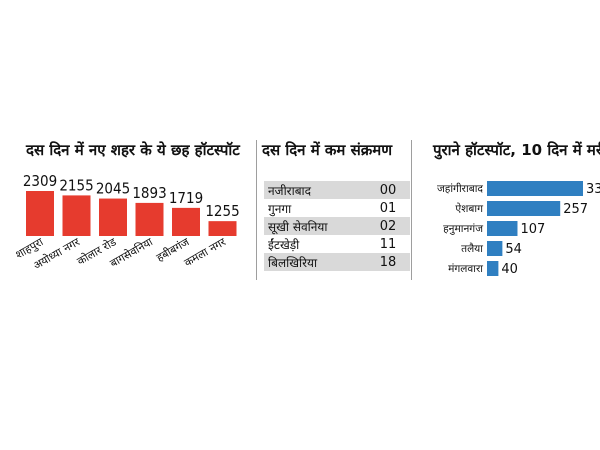  Describe the element at coordinates (113, 189) in the screenshot. I see `value-label: 2045` at that location.